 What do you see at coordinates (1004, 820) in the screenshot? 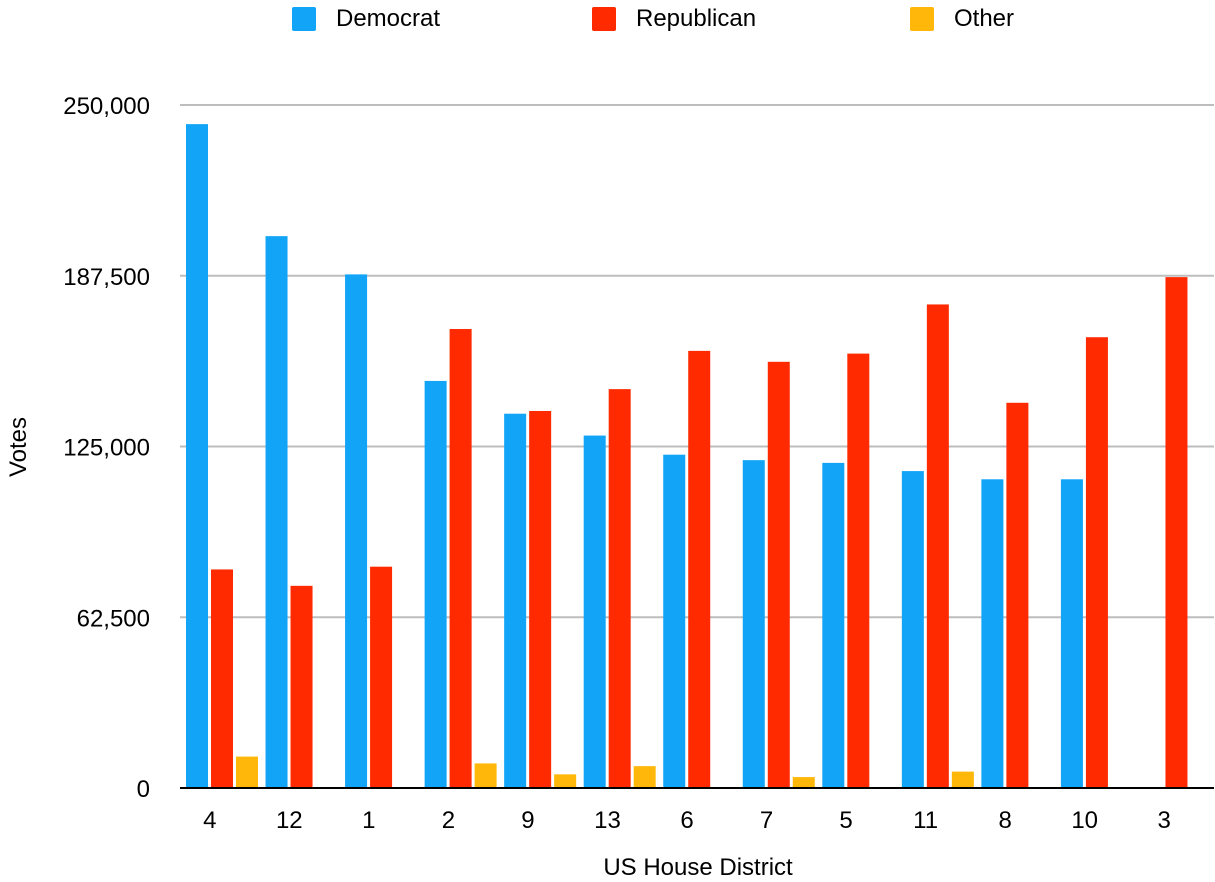
I see `x-tick-label: 8` at bounding box center [1004, 820].